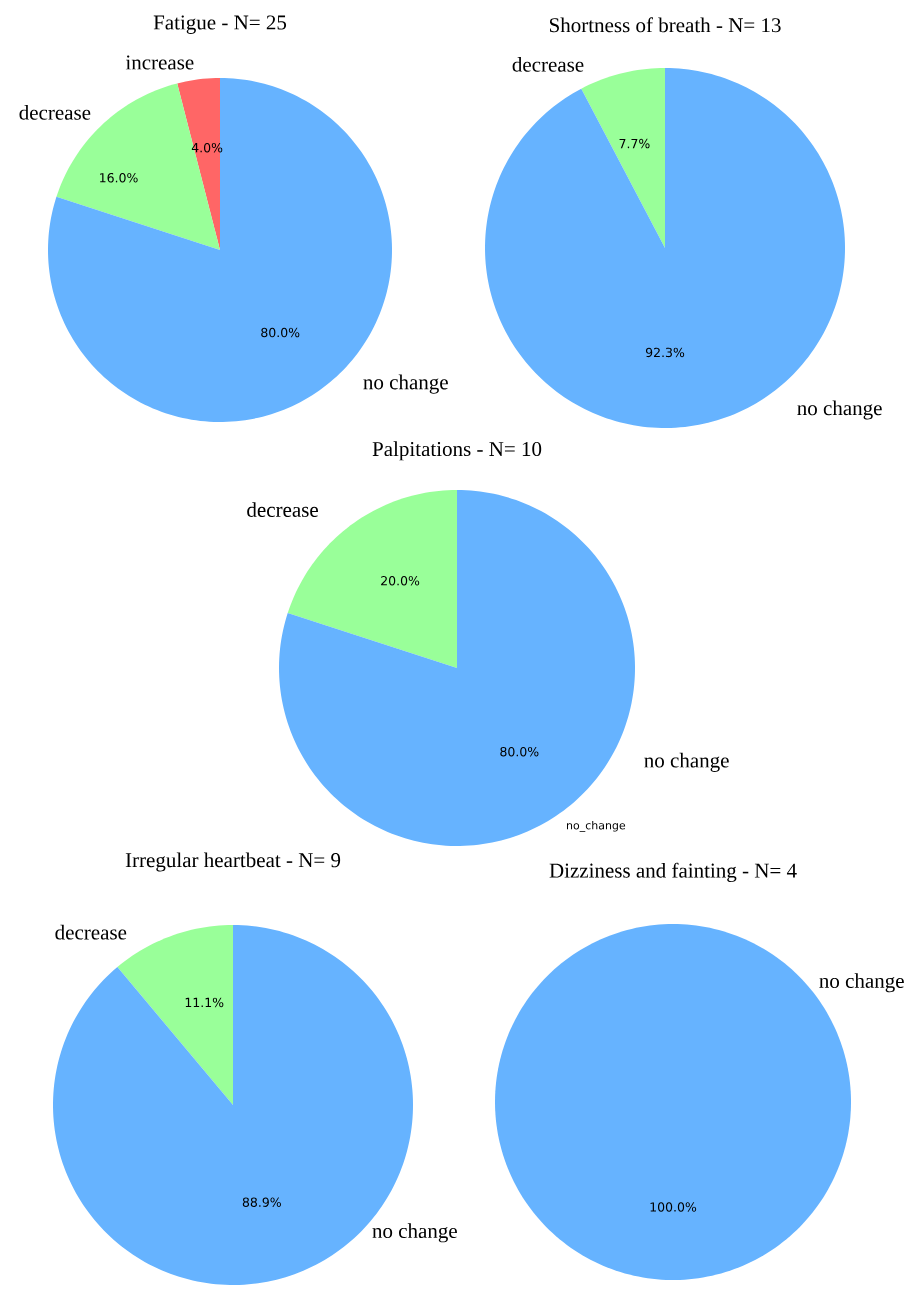 This screenshot has height=1290, width=918. Describe the element at coordinates (457, 451) in the screenshot. I see `chart-title: Palpitations - N= 10` at that location.